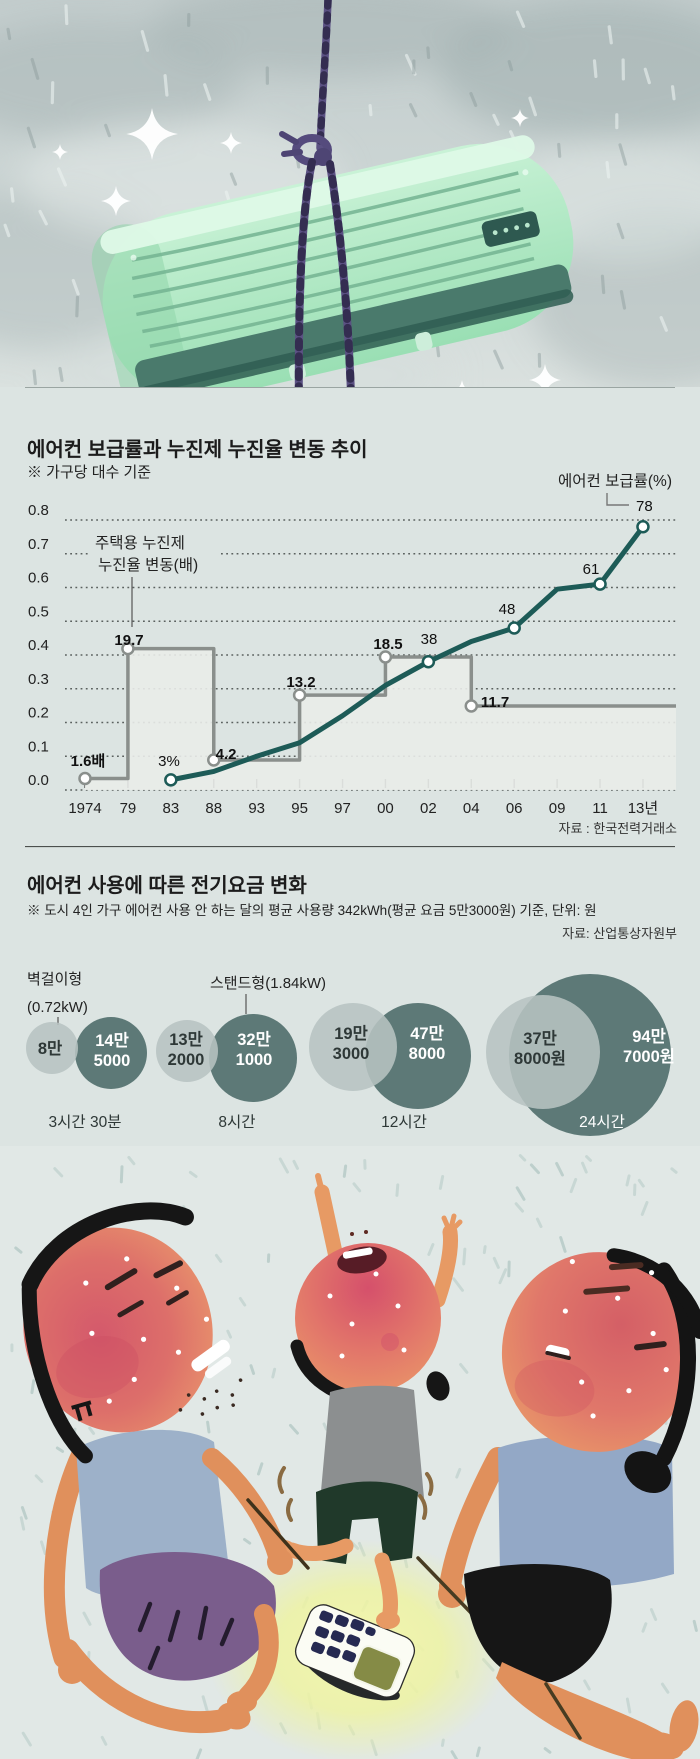 The width and height of the screenshot is (700, 1759). I want to click on duration-label: 12시간, so click(404, 1122).